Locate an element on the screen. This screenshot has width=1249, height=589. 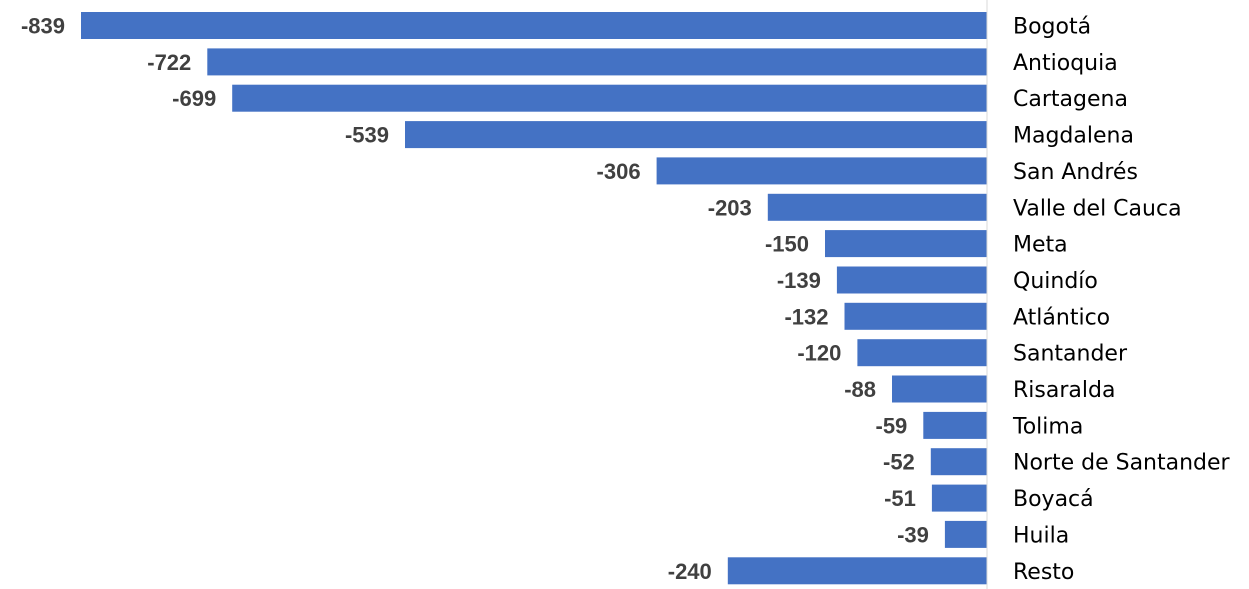
value-label-15: -240 is located at coordinates (690, 571).